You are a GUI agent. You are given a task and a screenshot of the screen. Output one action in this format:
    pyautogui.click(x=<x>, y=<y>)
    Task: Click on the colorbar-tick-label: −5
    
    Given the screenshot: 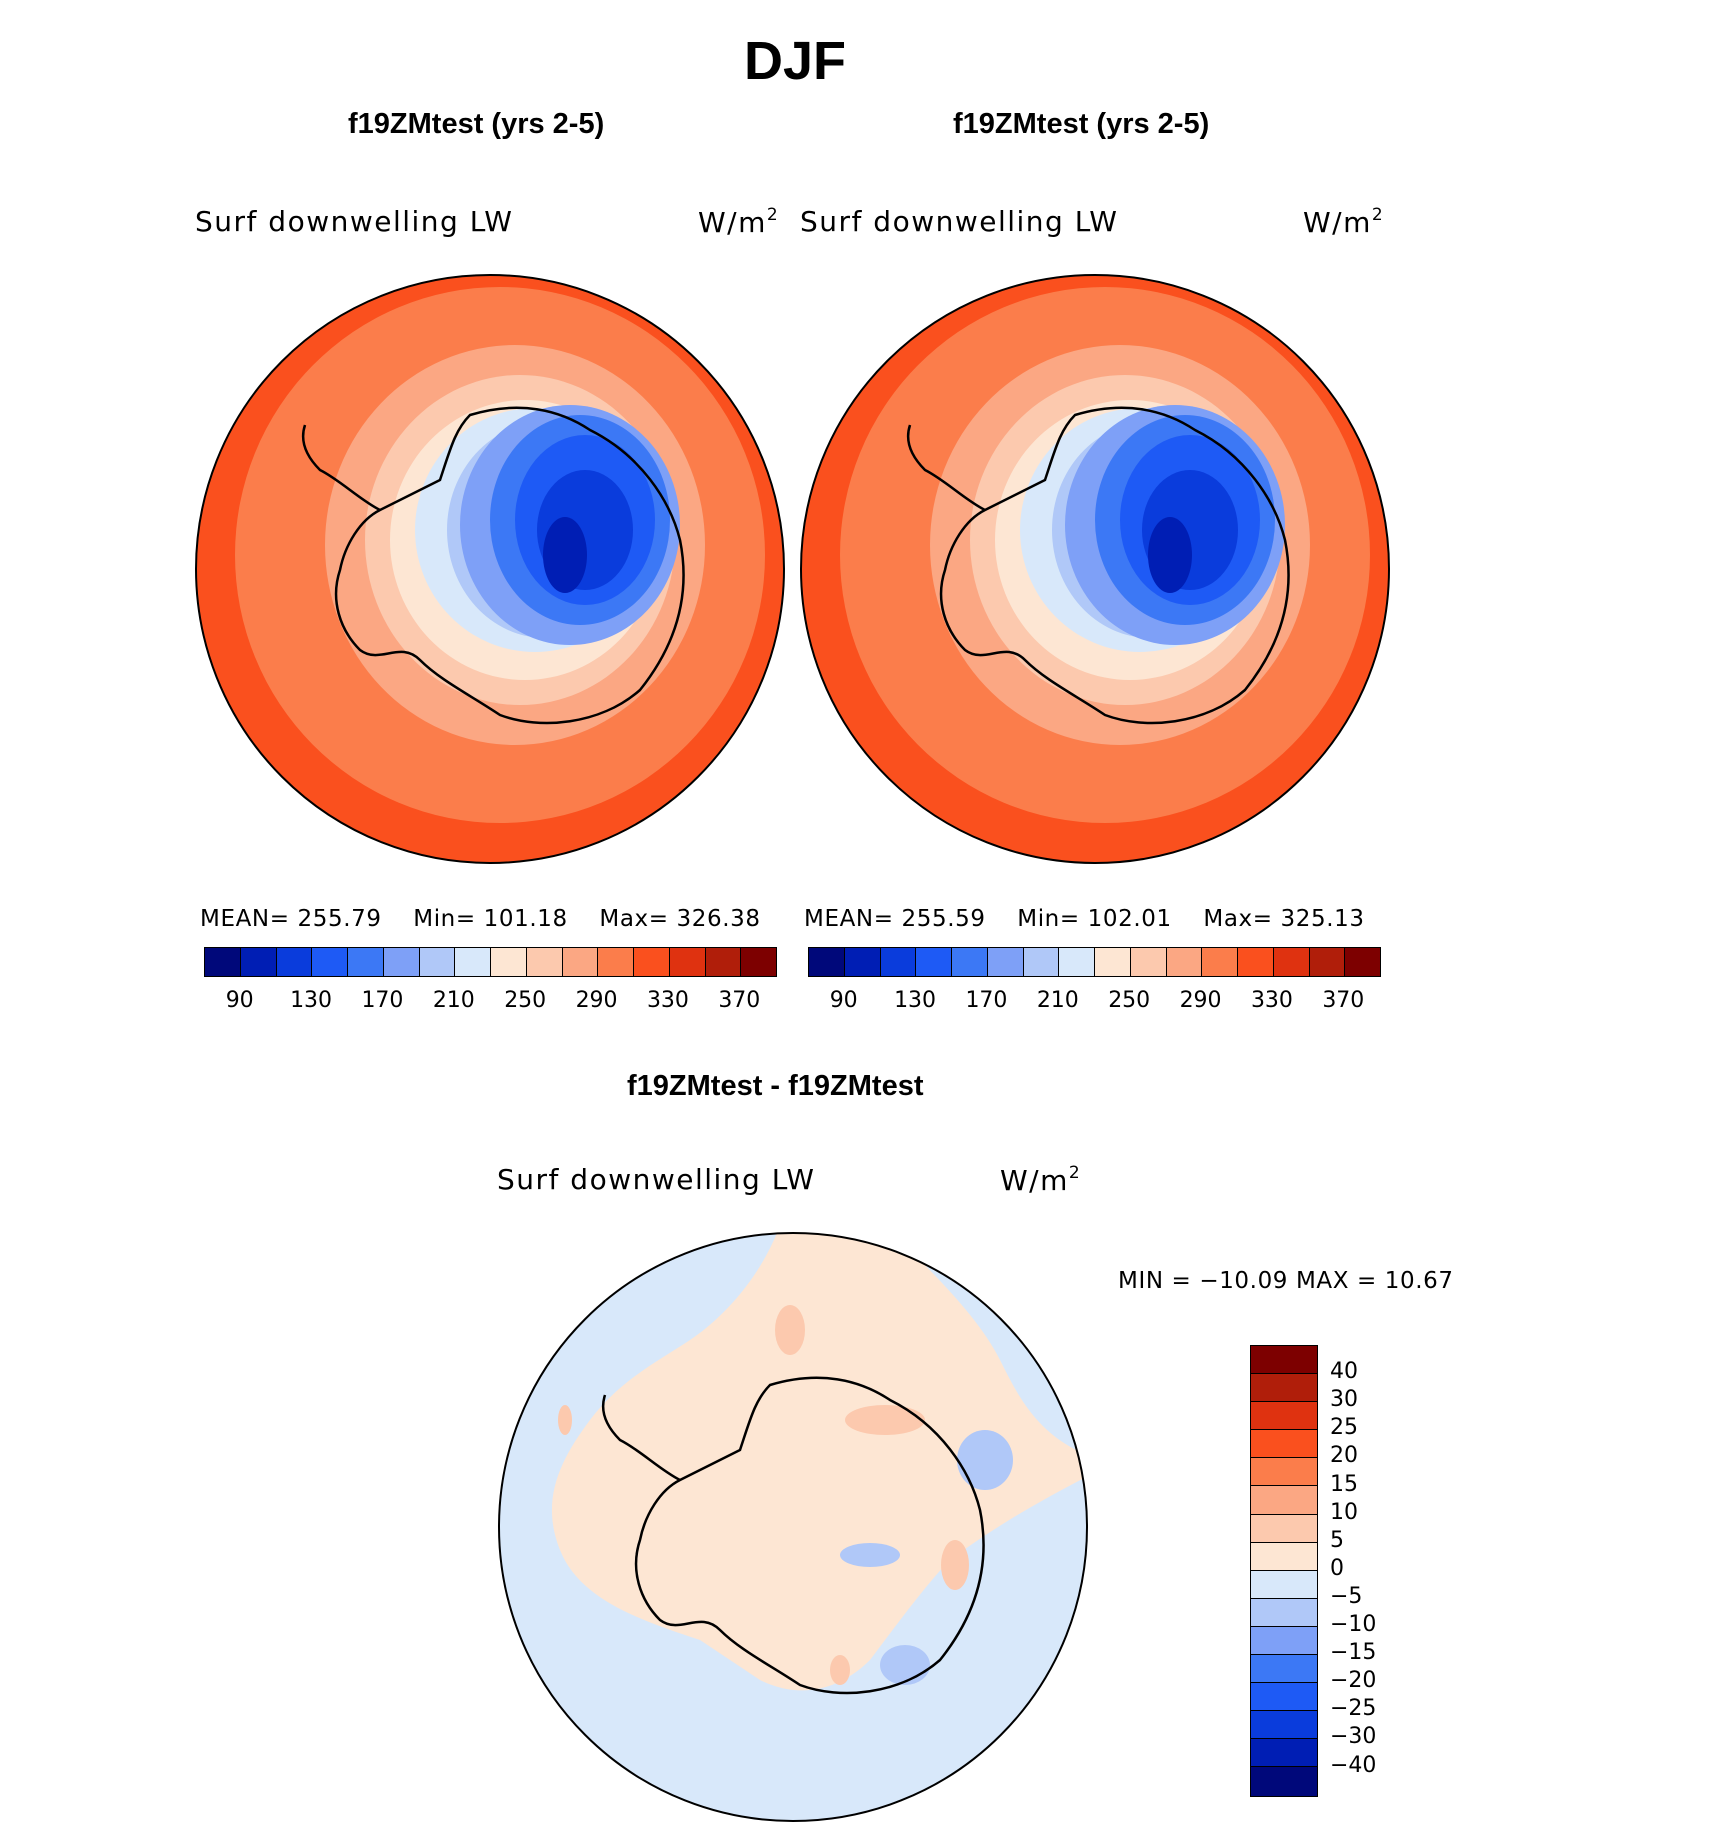 What is the action you would take?
    pyautogui.click(x=1346, y=1596)
    